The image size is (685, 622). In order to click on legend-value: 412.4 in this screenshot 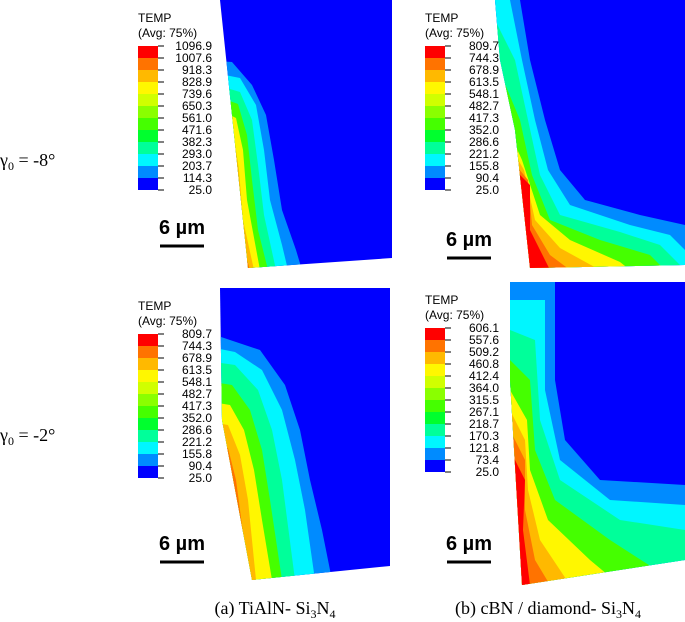, I will do `click(484, 376)`.